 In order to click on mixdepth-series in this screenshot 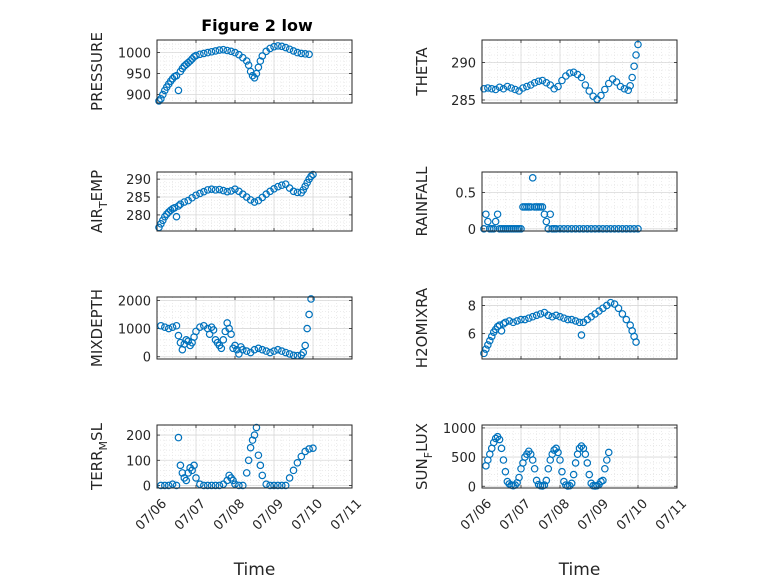, I will do `click(236, 327)`.